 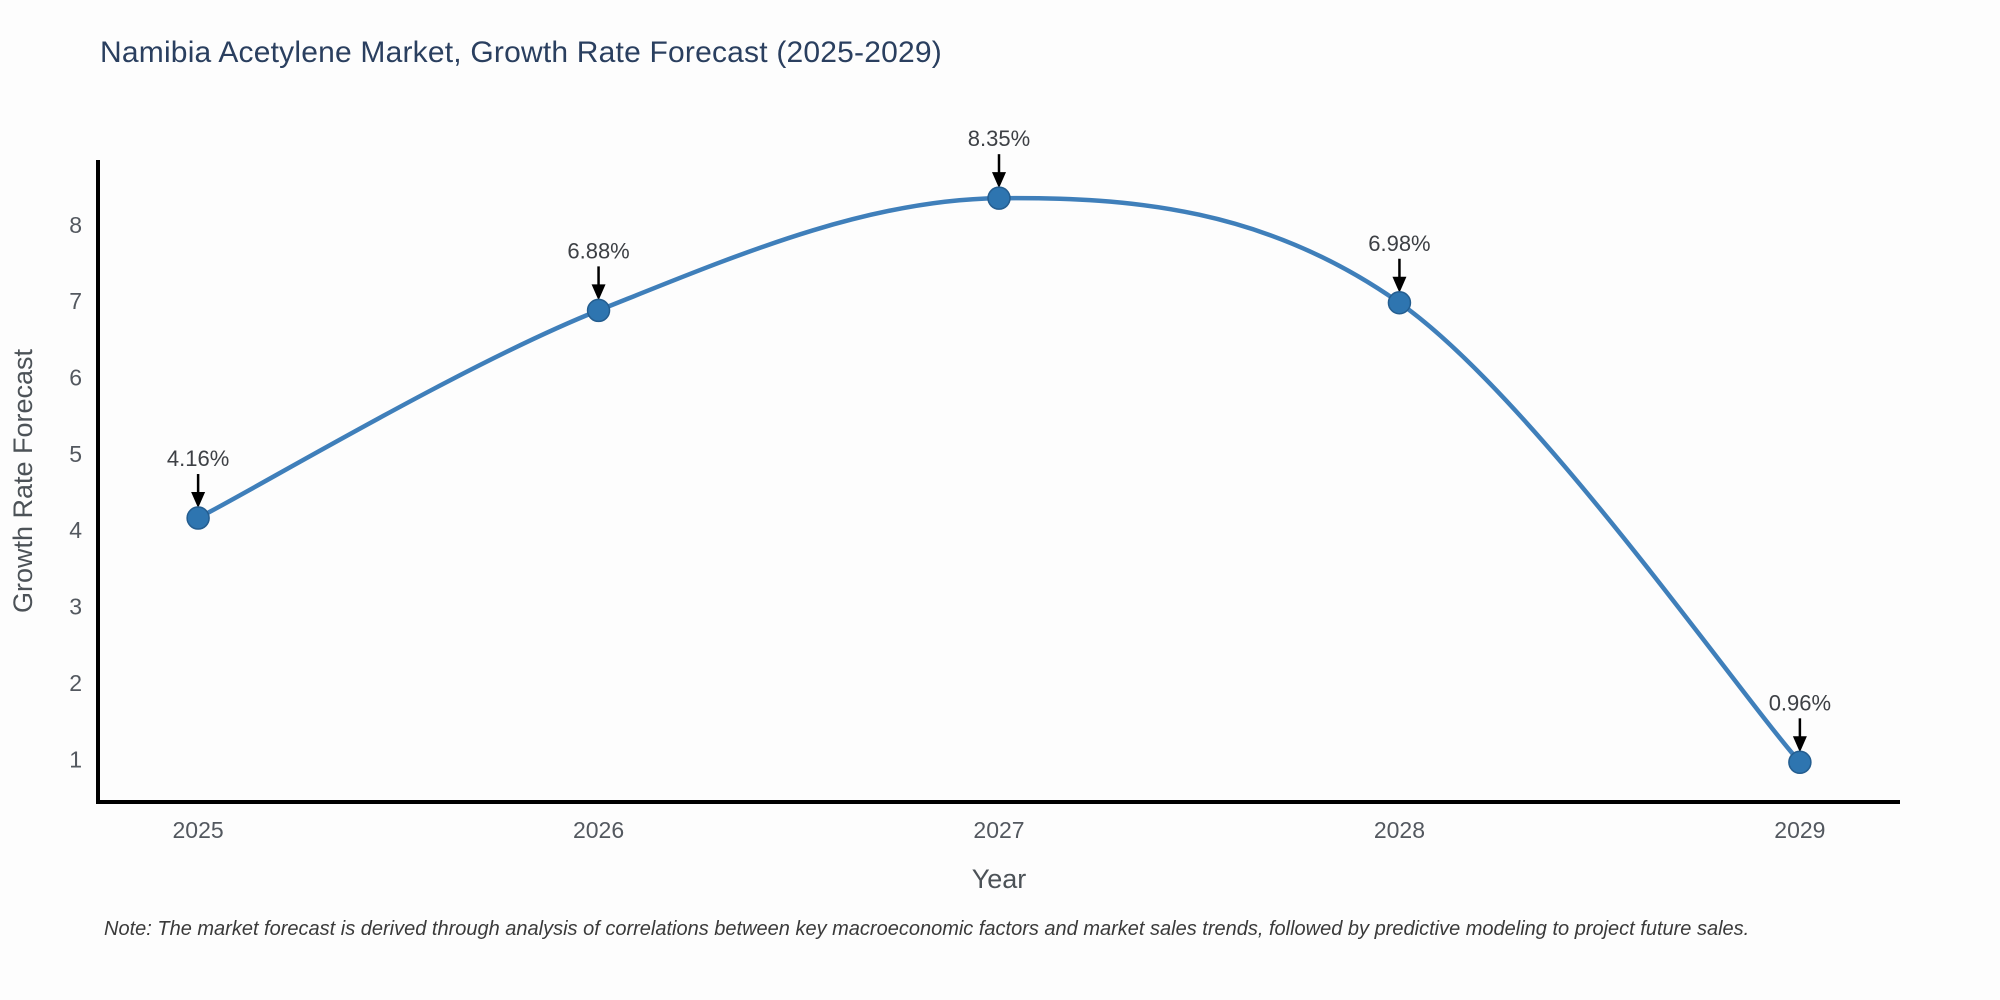 What do you see at coordinates (75, 759) in the screenshot?
I see `y-tick-label: 1` at bounding box center [75, 759].